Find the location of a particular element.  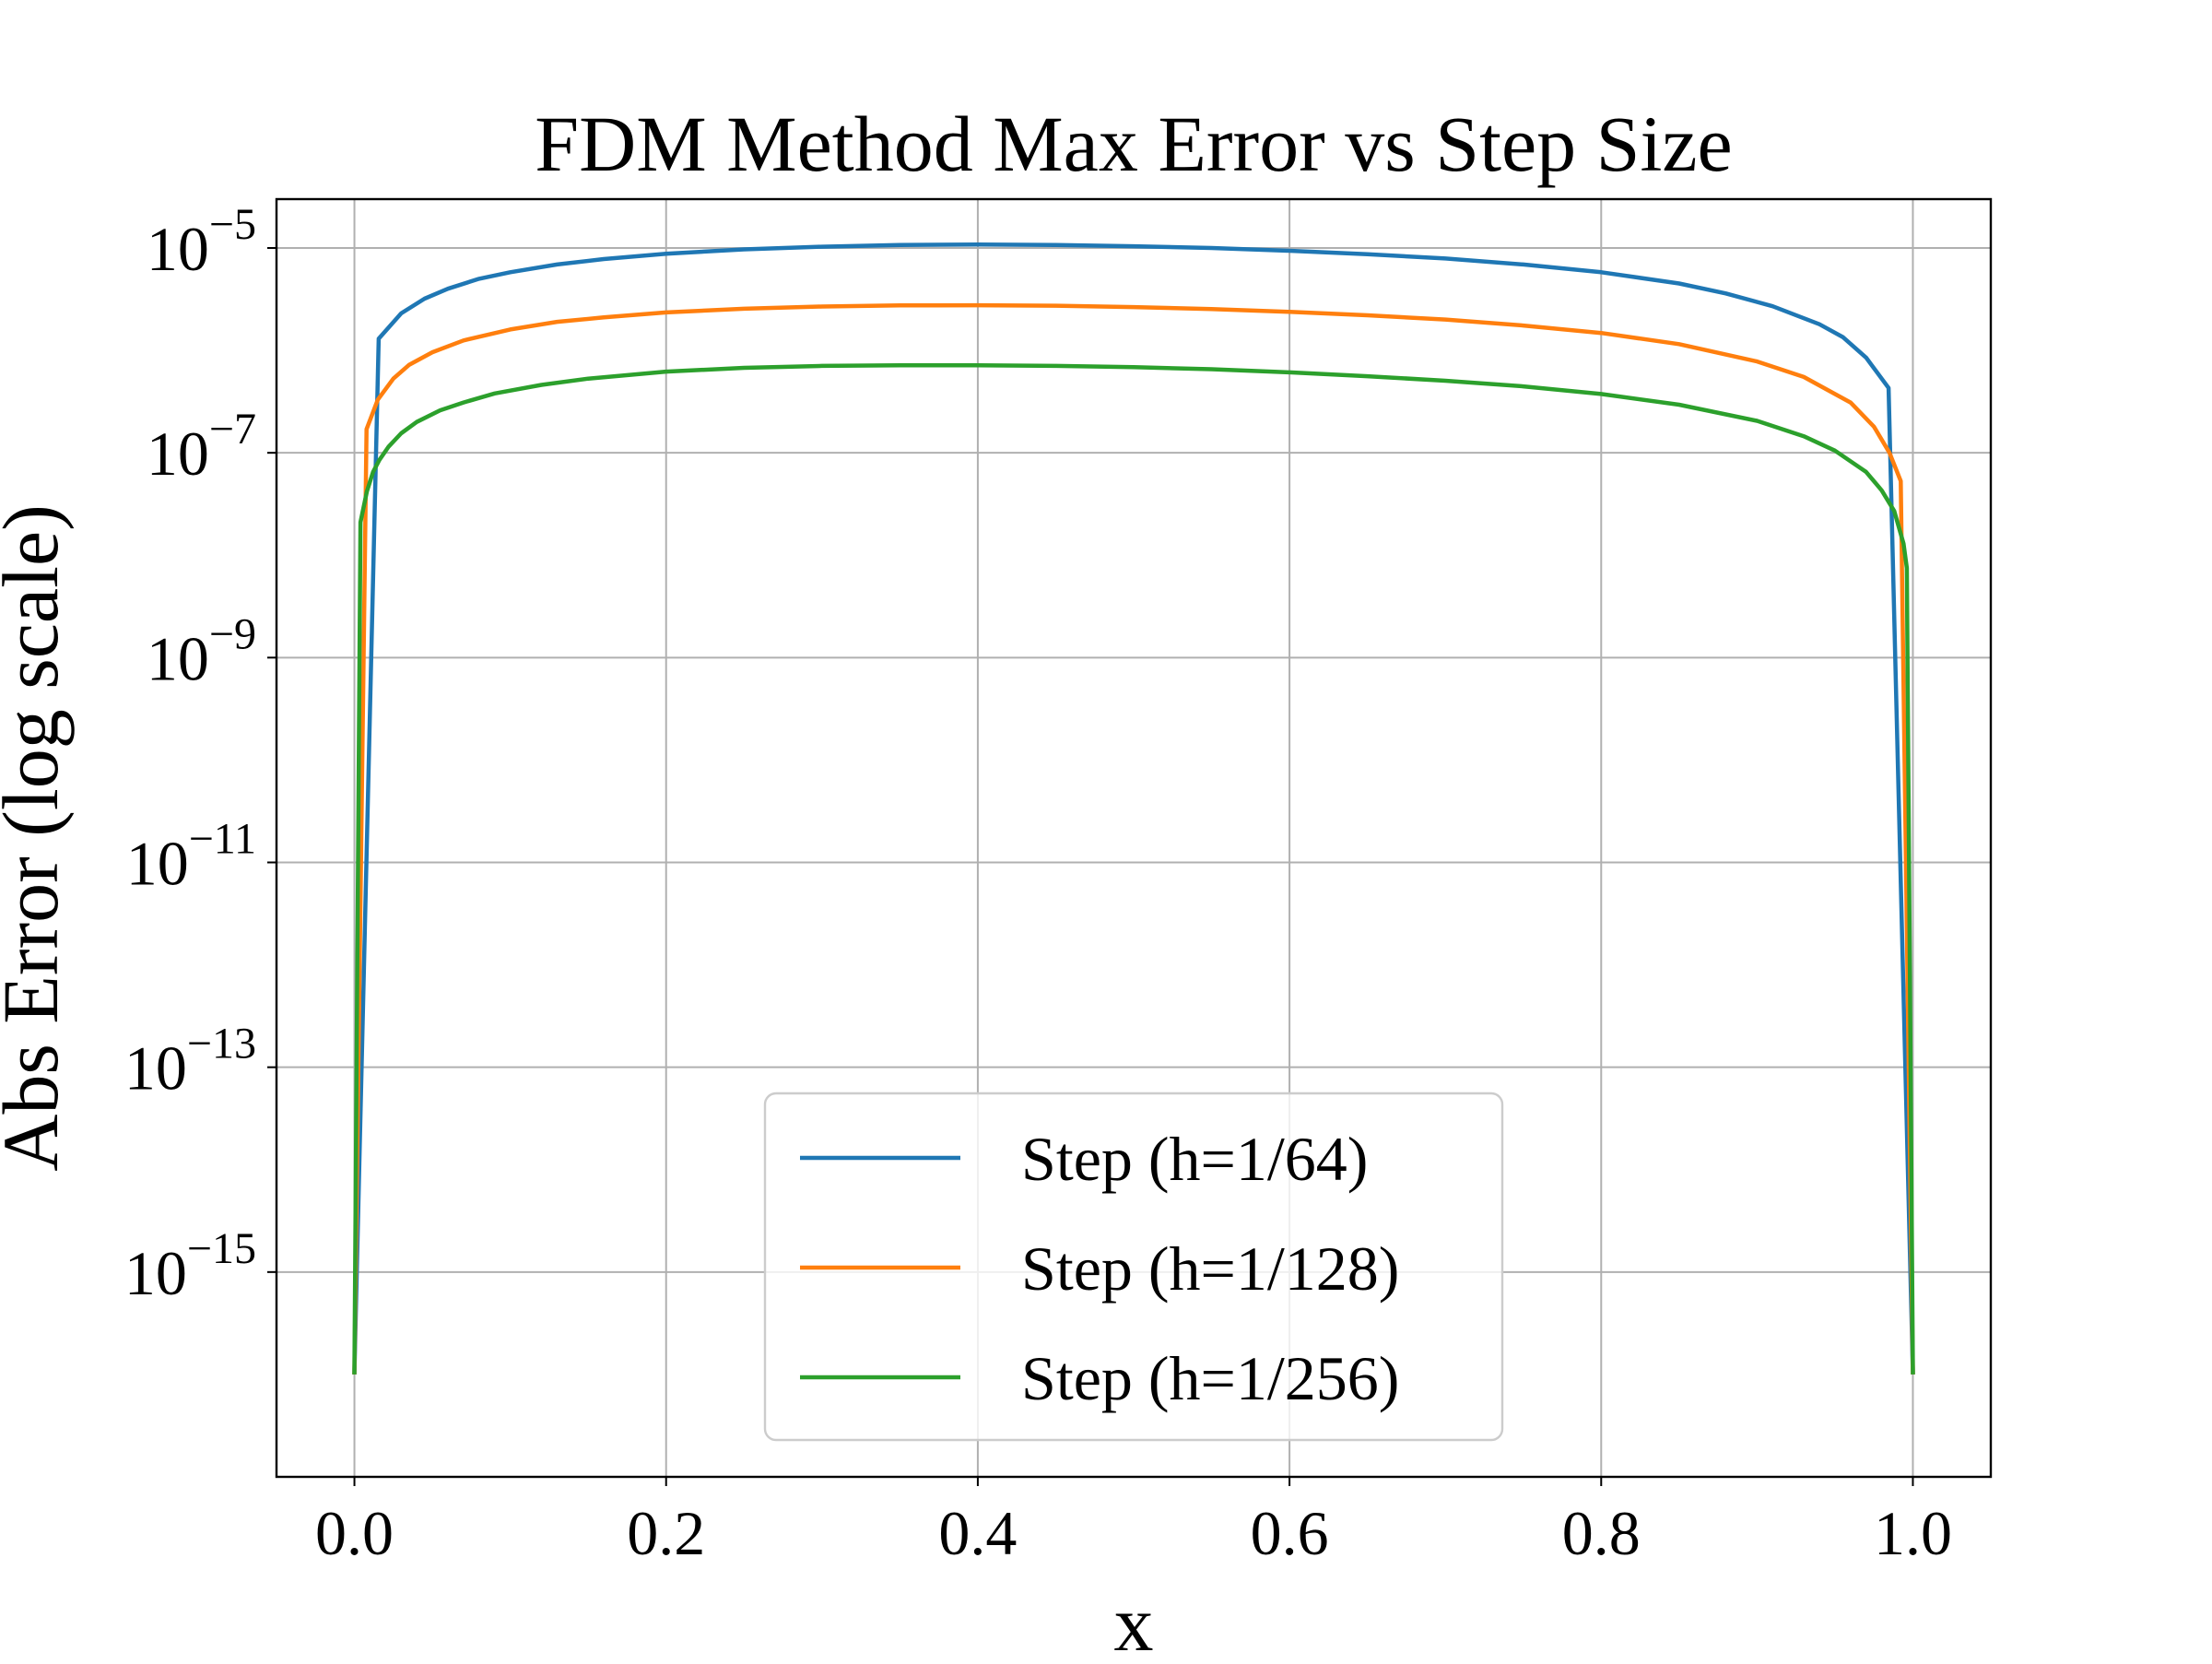

y-axis-ticks: 10⁻⁵ 10⁻⁷ 10⁻⁹ 10⁻¹¹ 10⁻¹³ 10⁻¹⁵ is located at coordinates (200, 754).